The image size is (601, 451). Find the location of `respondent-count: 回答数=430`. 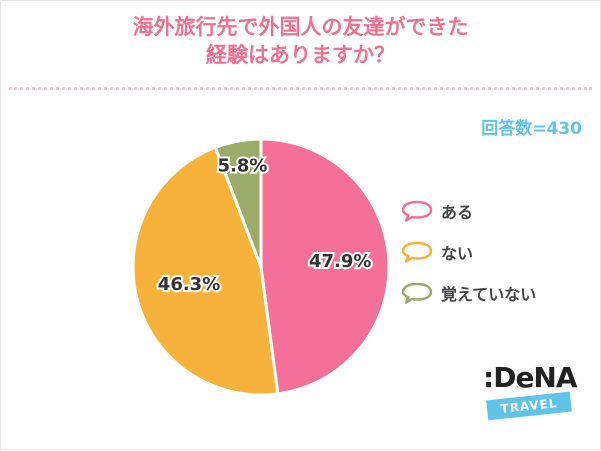

respondent-count: 回答数=430 is located at coordinates (531, 129).